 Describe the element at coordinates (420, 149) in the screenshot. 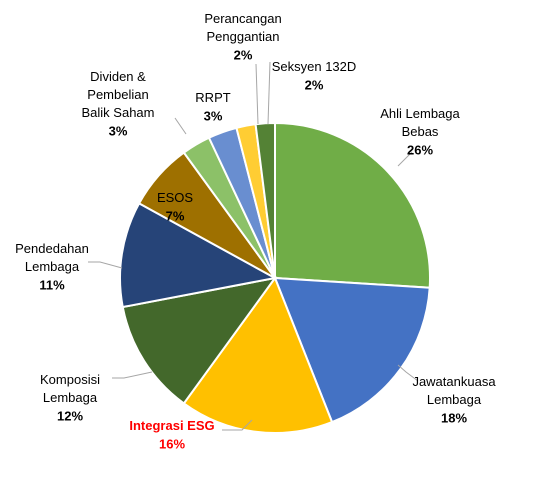

I see `slice-value-label: 26%` at that location.